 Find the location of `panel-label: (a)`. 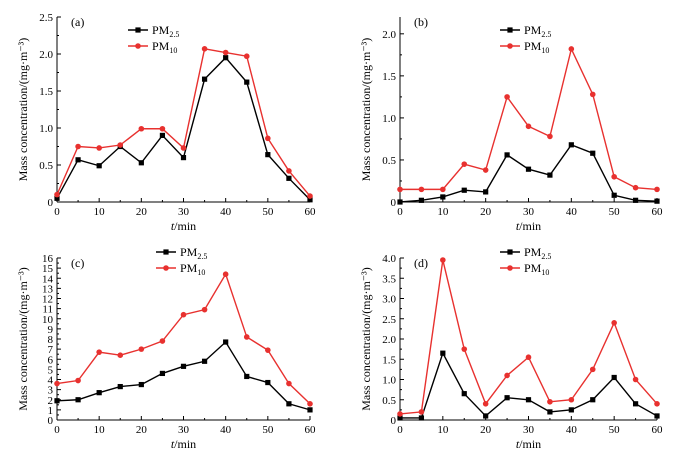

panel-label: (a) is located at coordinates (77, 22).